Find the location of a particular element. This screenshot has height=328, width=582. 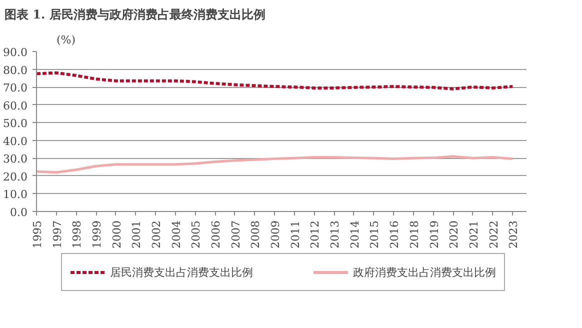

x-tick-label: 2000 is located at coordinates (117, 234).